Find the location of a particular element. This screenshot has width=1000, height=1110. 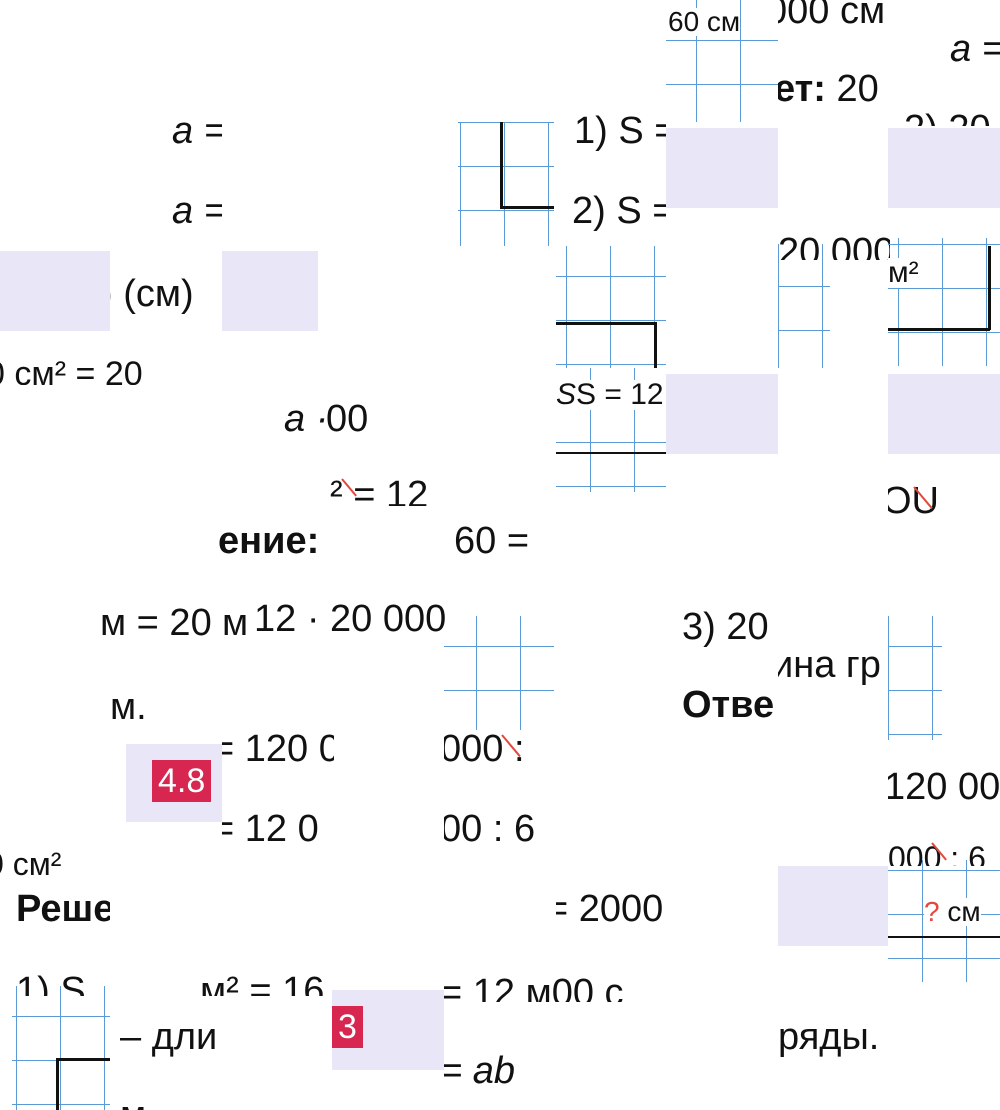

text-frag: 2) 20 is located at coordinates (947, 118).